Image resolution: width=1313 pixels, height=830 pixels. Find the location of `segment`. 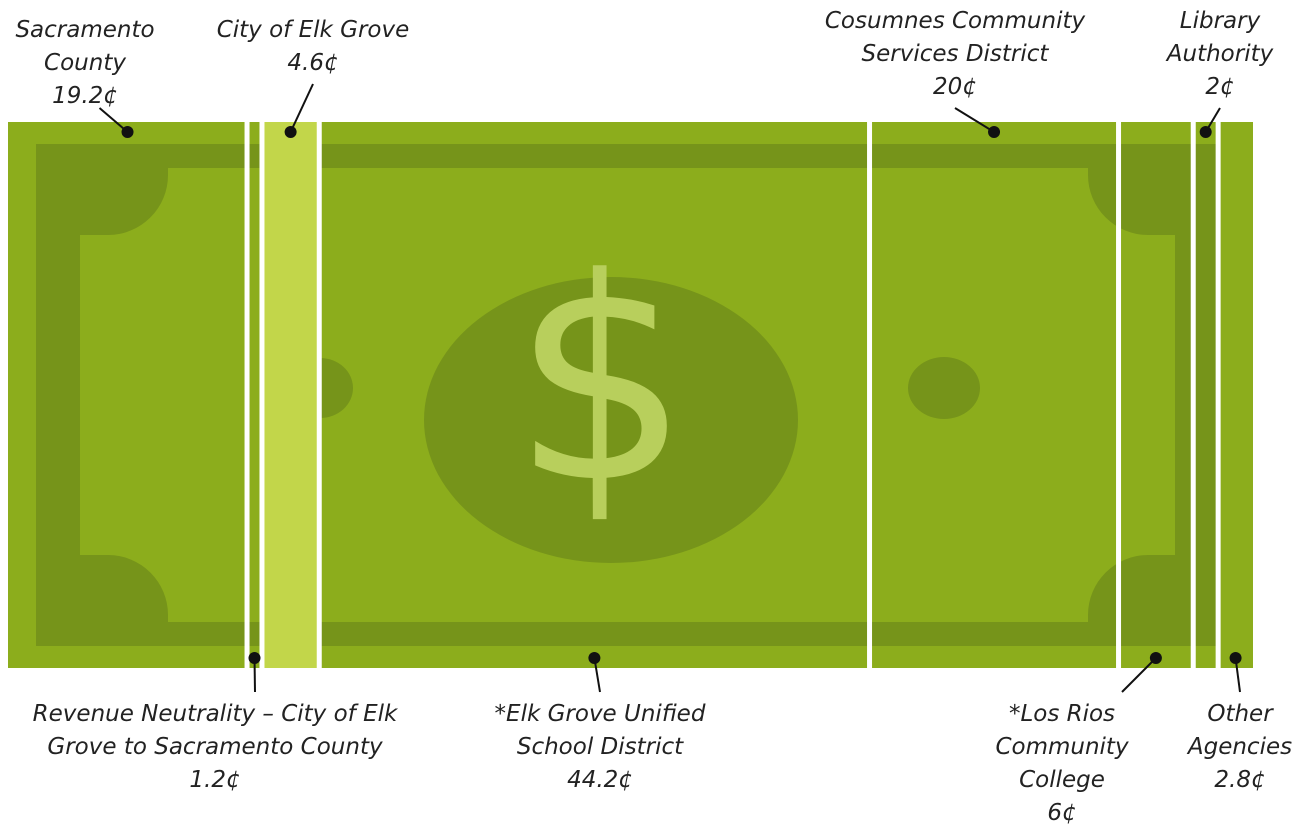

segment is located at coordinates (290, 395).